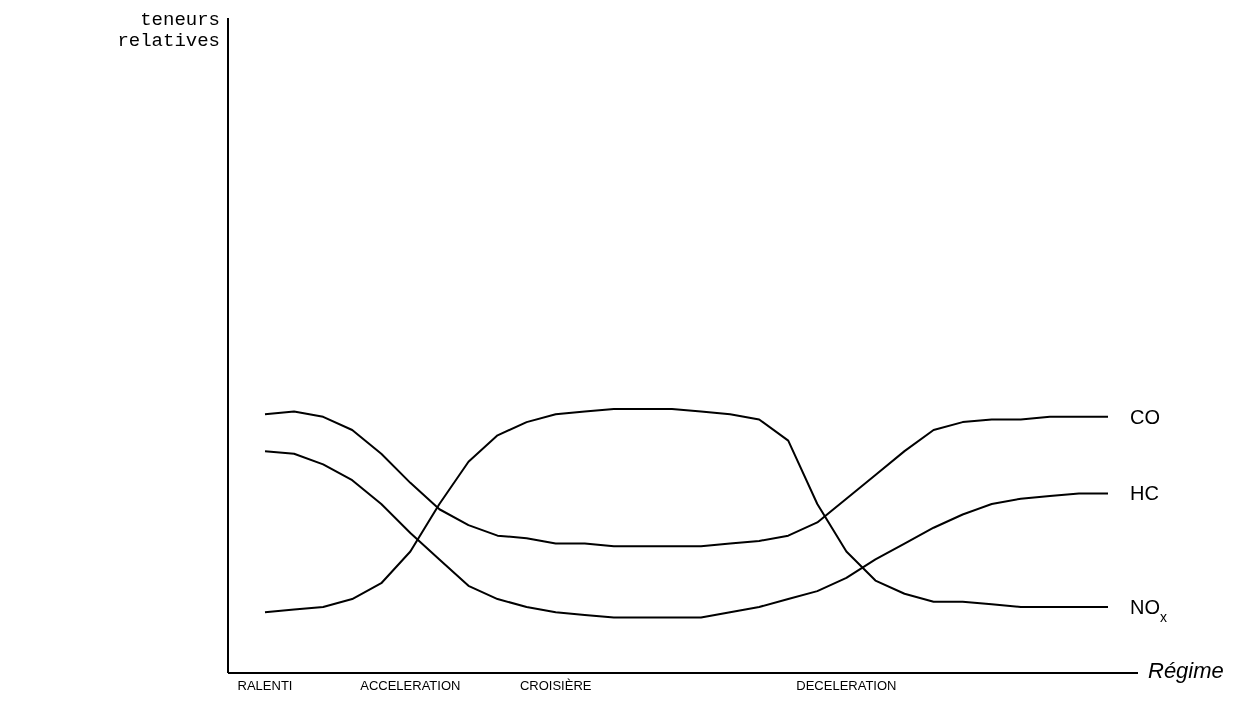 The height and width of the screenshot is (711, 1257). I want to click on series-label: NO$_{x}$, so click(1148, 610).